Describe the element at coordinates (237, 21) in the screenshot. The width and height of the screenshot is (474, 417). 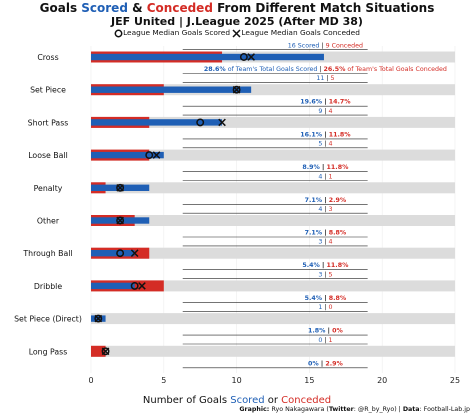
I see `chart-subtitle: JEF United | J.League 2025 (After MD 38)` at that location.